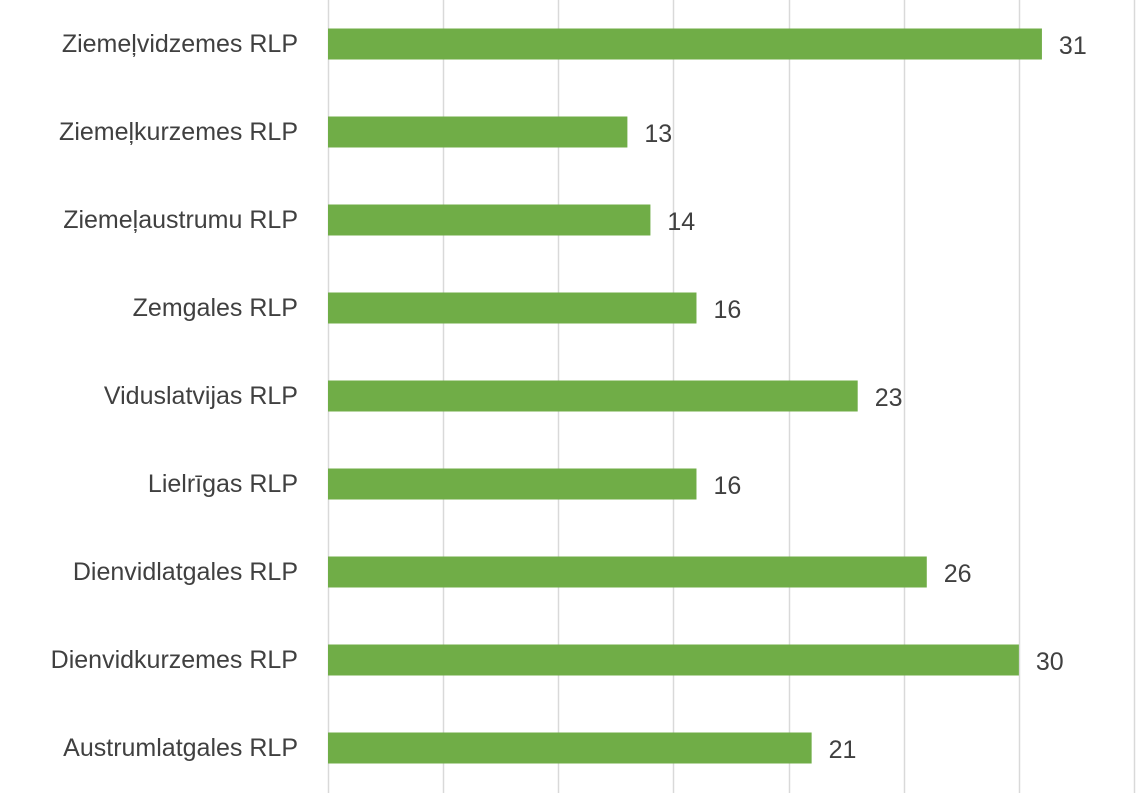  Describe the element at coordinates (180, 220) in the screenshot. I see `category-label: Ziemeļaustrumu RLP` at that location.